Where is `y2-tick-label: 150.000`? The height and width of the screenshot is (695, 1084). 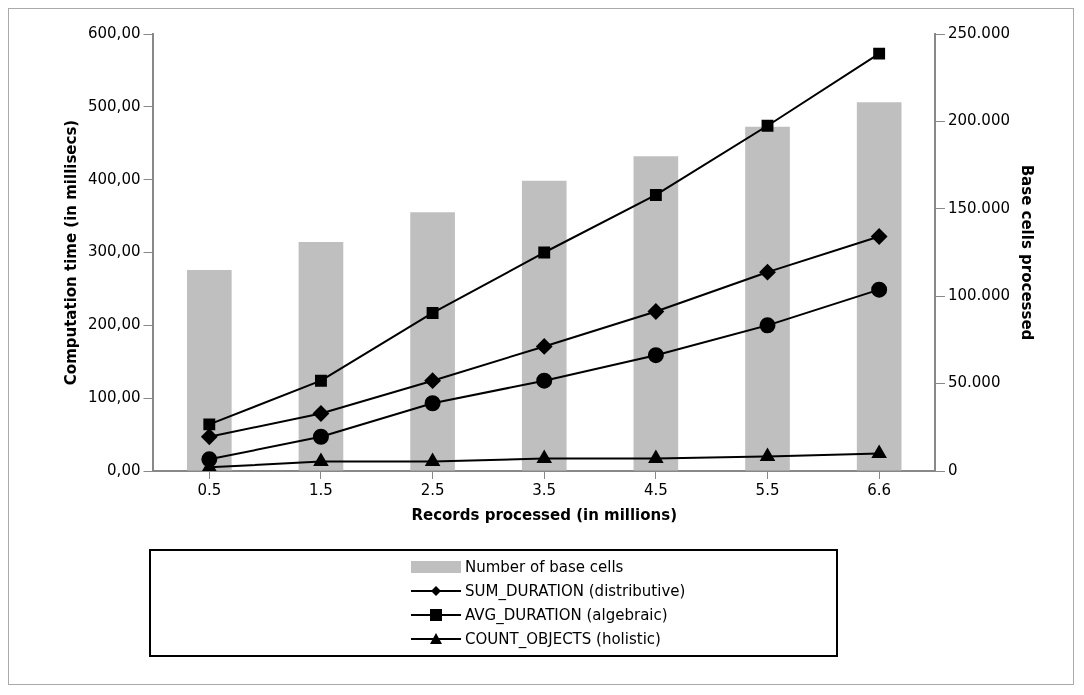
y2-tick-label: 150.000 is located at coordinates (978, 207).